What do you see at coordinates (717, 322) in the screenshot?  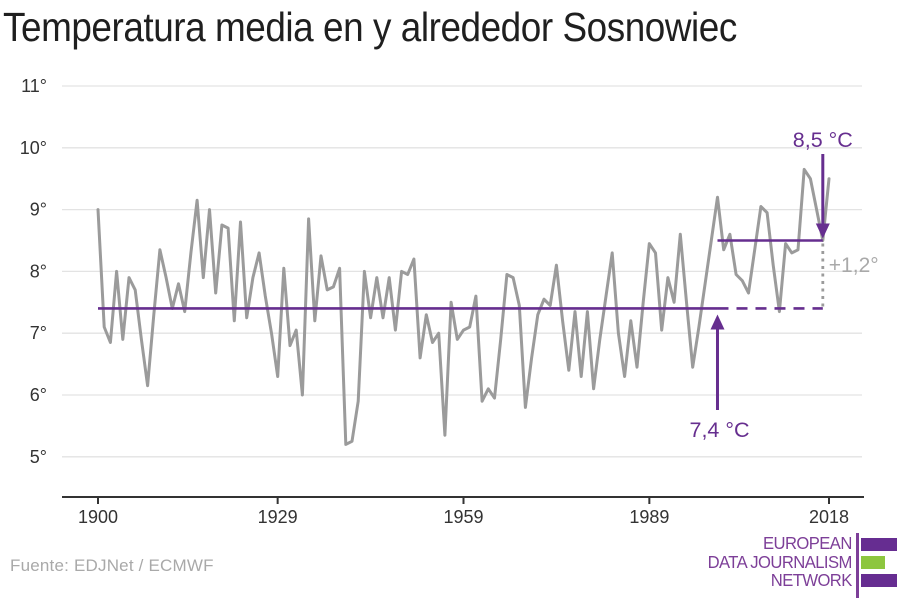 I see `arrow-up-icon` at bounding box center [717, 322].